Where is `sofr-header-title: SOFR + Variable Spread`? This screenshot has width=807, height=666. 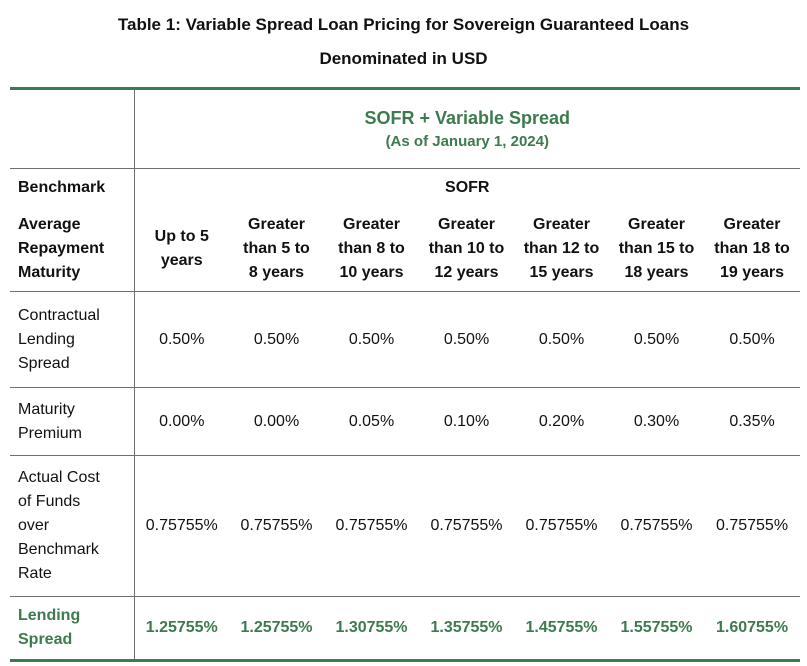
sofr-header-title: SOFR + Variable Spread is located at coordinates (467, 118).